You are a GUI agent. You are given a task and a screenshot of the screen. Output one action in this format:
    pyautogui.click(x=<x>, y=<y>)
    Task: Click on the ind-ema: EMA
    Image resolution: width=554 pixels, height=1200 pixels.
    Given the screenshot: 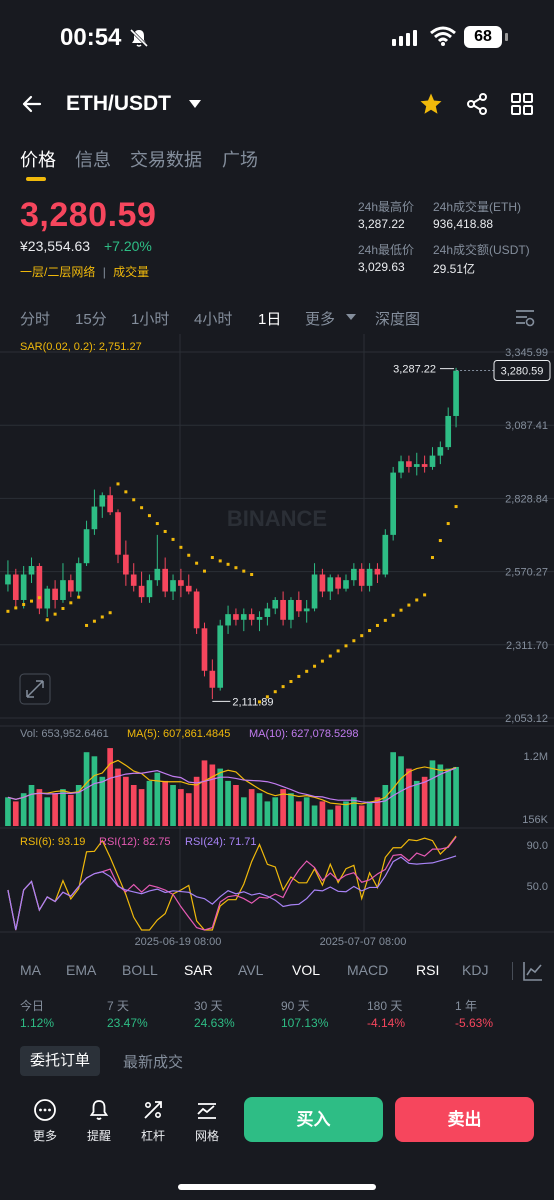 What is the action you would take?
    pyautogui.click(x=81, y=970)
    